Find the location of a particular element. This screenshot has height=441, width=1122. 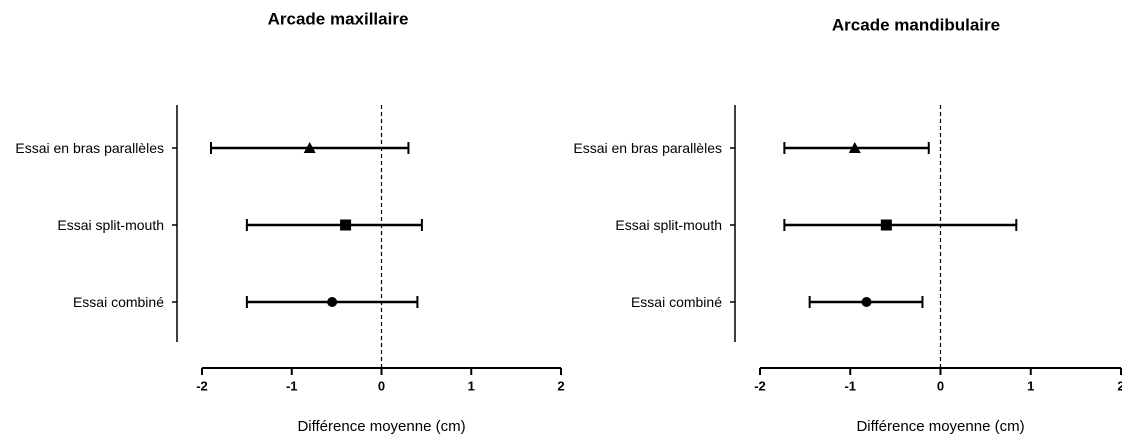

chart-title: Arcade mandibulaire is located at coordinates (916, 24).